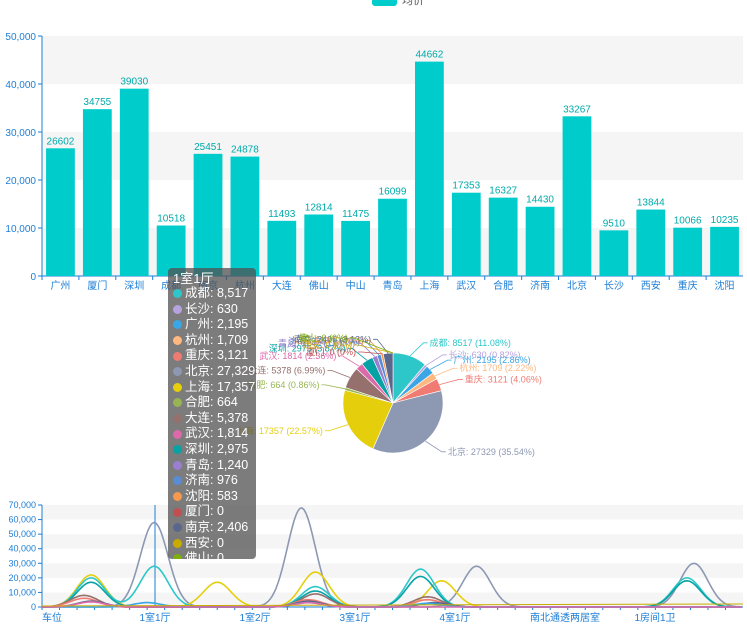  I want to click on pie-label: 青岛: 1240 (1.61%), so click(316, 342).